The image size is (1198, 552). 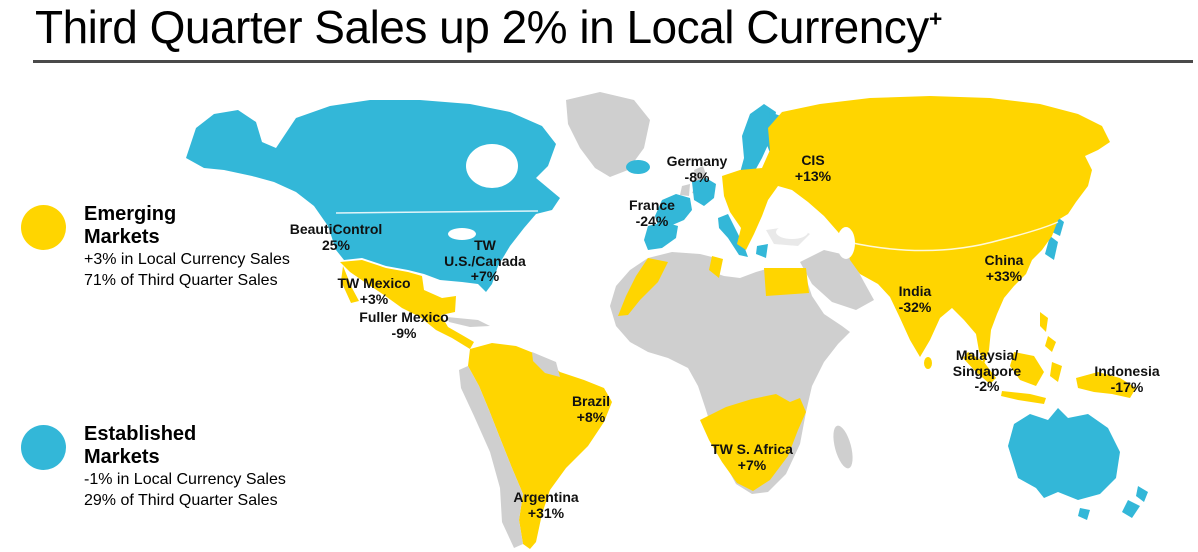 I want to click on black-sea, so click(x=792, y=232).